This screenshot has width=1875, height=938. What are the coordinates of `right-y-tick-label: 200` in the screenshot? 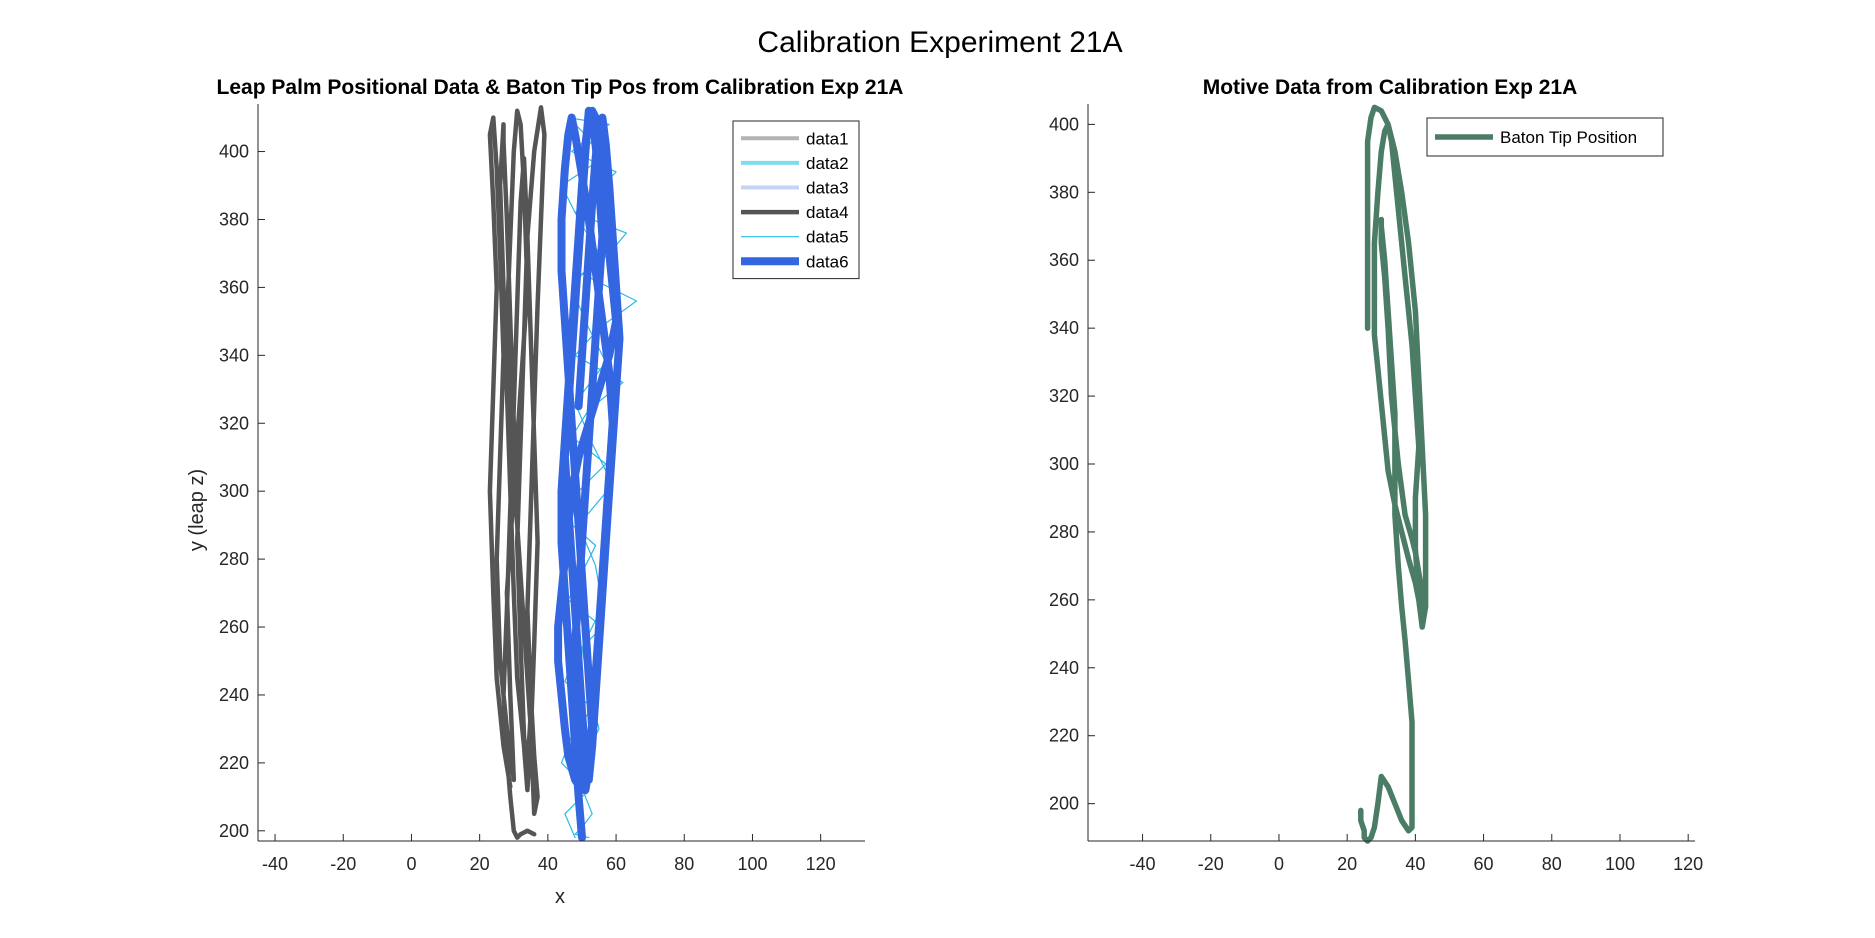 It's located at (1064, 804).